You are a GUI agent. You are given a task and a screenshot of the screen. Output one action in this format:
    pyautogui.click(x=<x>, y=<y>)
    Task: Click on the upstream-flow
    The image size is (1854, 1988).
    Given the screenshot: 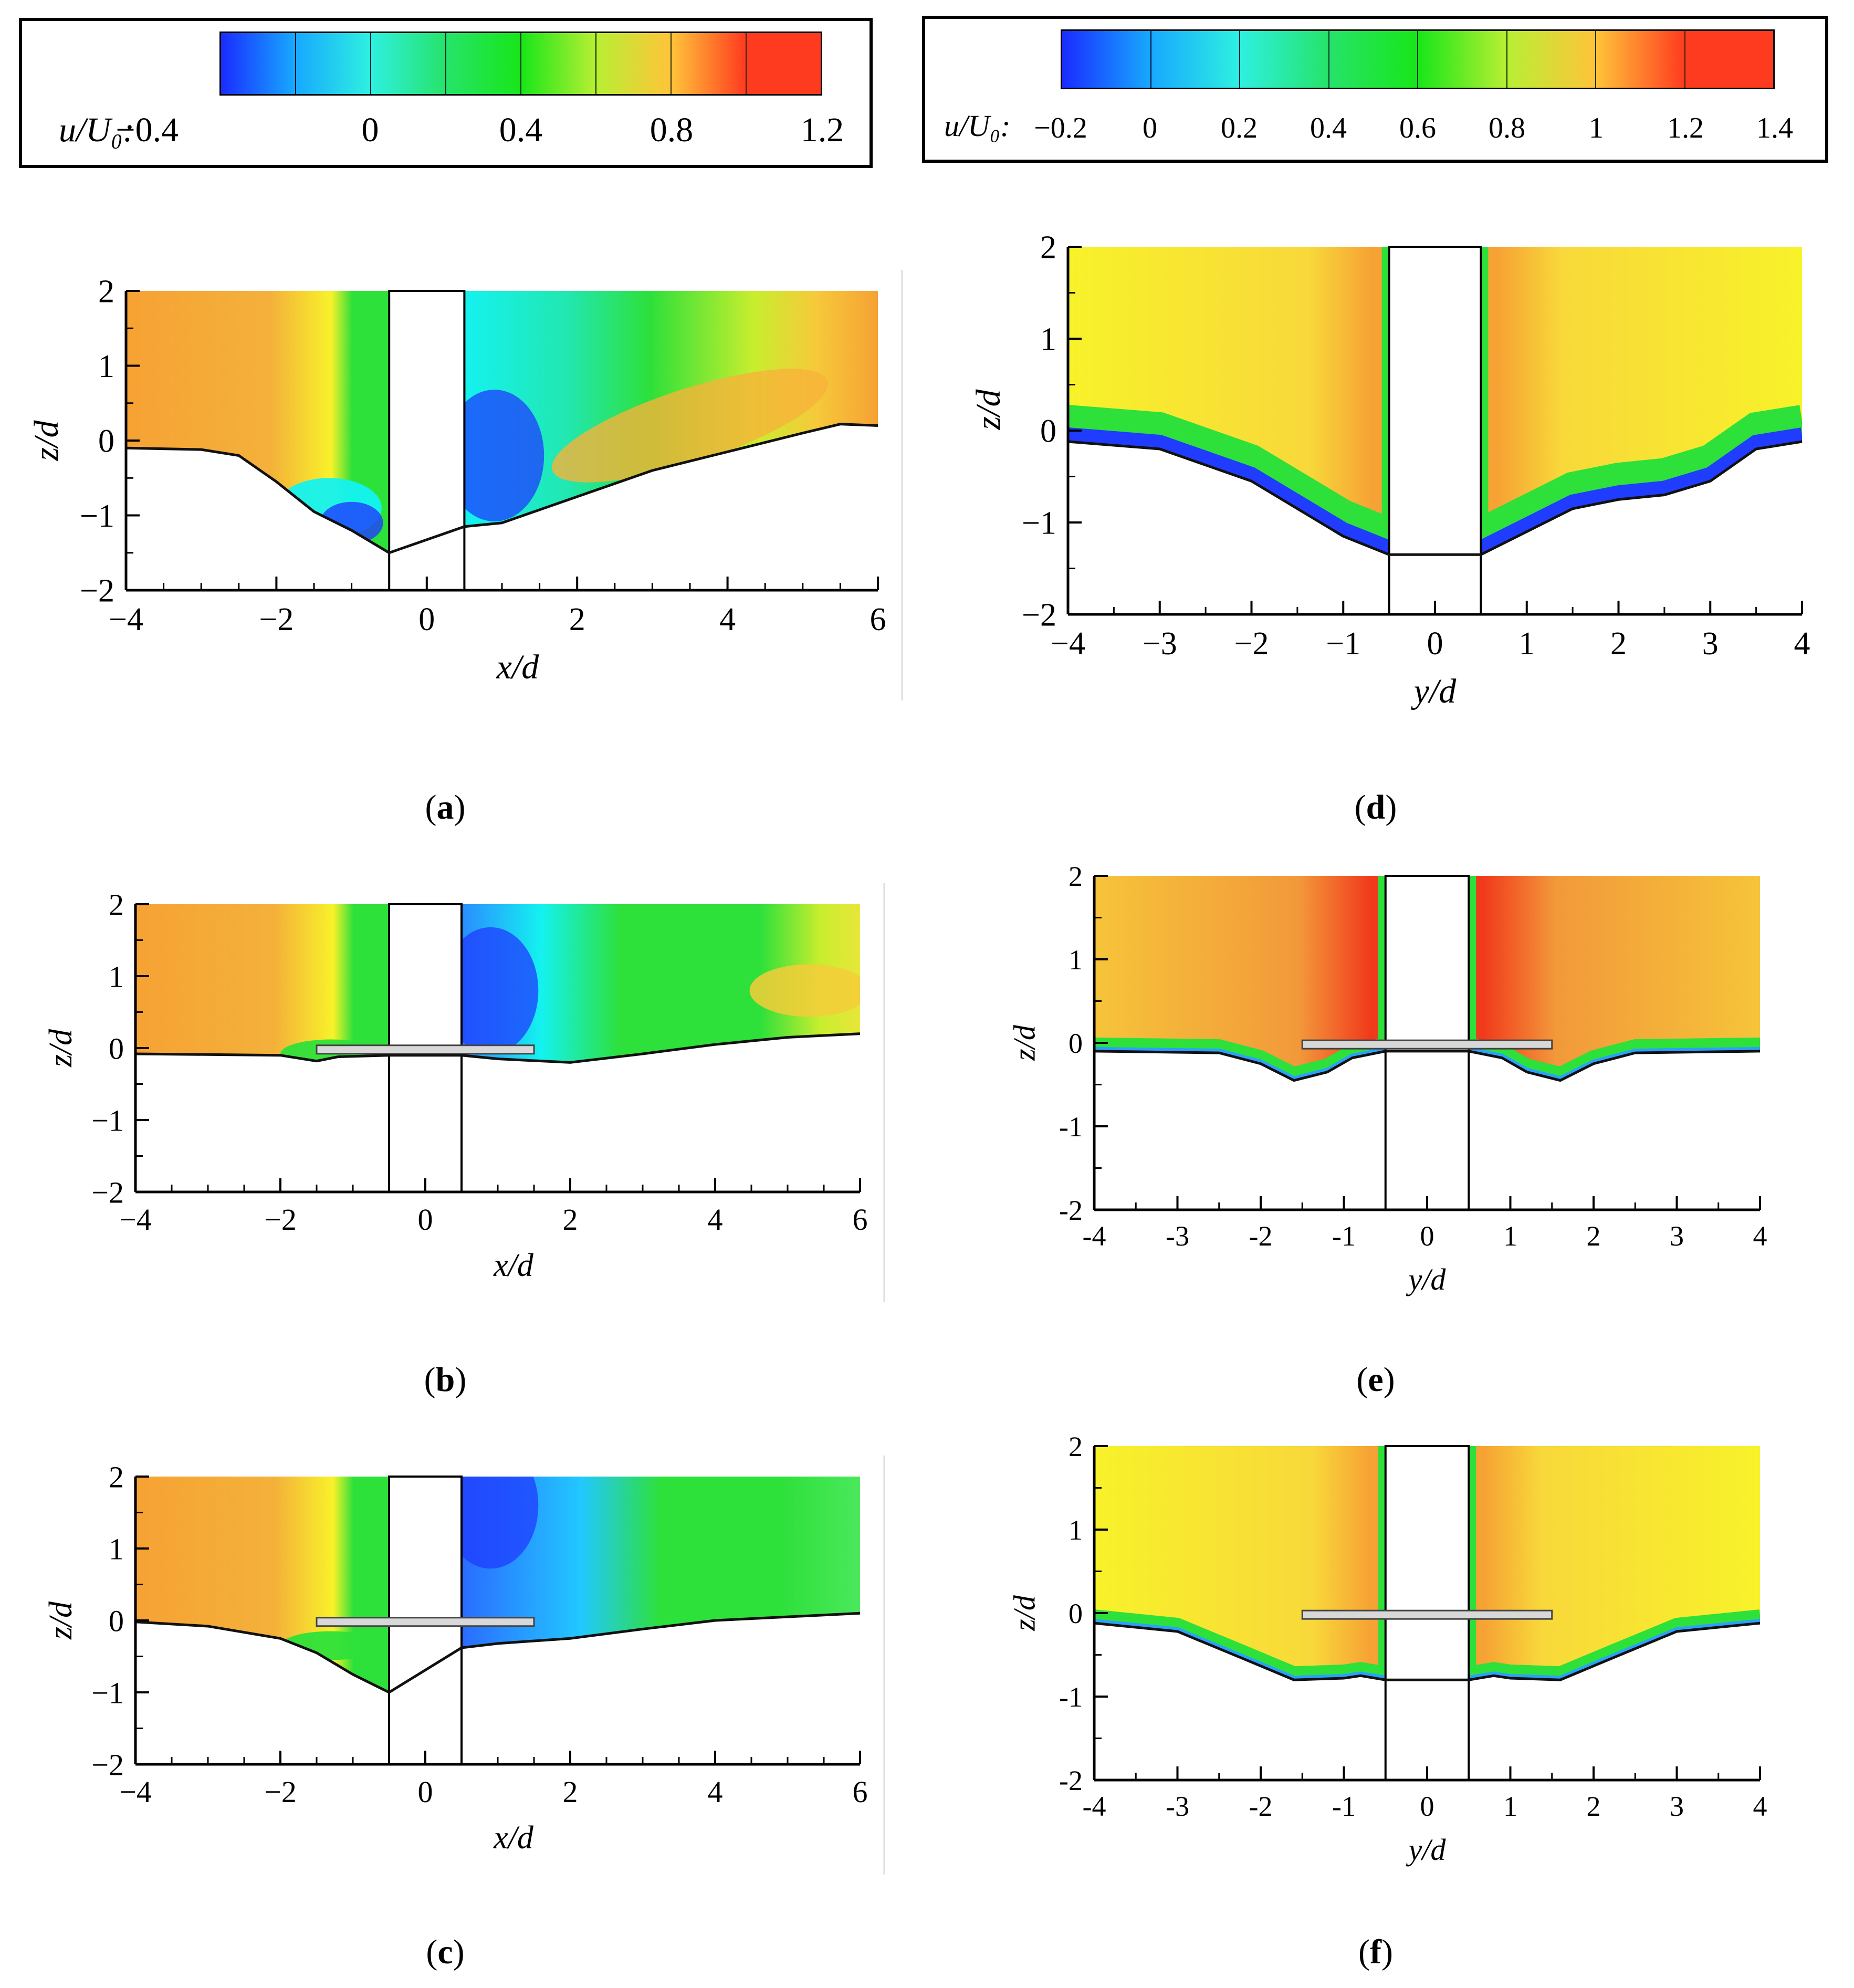 What is the action you would take?
    pyautogui.click(x=262, y=984)
    